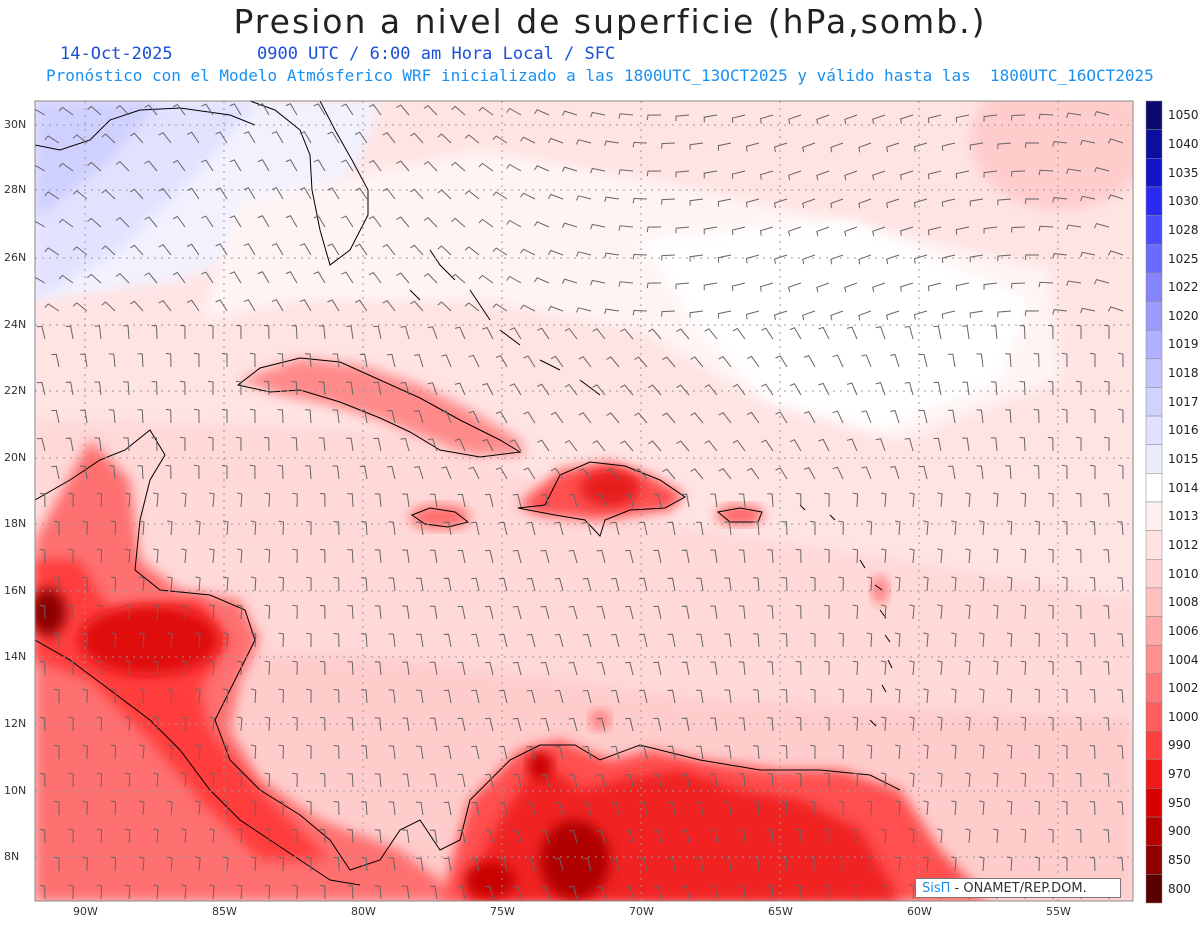 This screenshot has height=927, width=1200. What do you see at coordinates (1183, 258) in the screenshot?
I see `colorbar-label: 1025` at bounding box center [1183, 258].